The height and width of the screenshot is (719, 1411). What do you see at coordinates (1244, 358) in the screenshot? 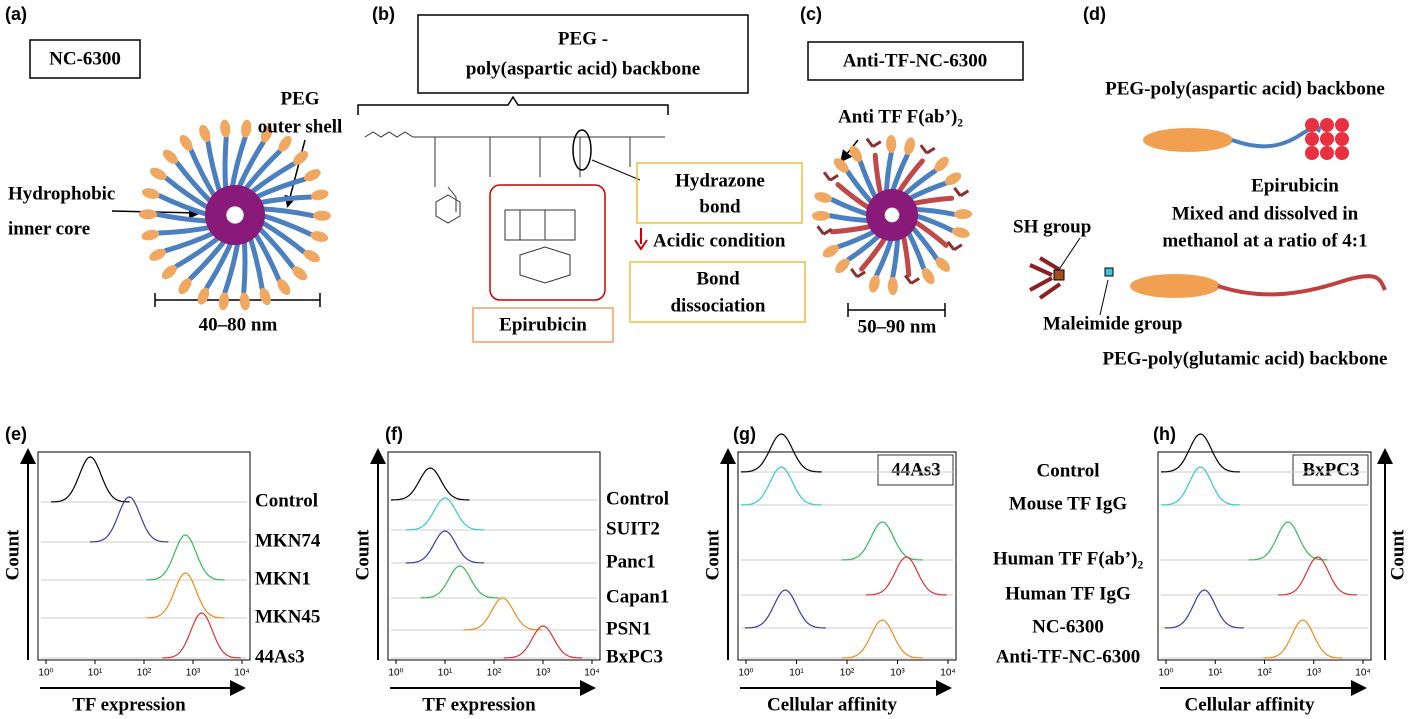
I see `label: PEG-poly(glutamic acid) backbone` at bounding box center [1244, 358].